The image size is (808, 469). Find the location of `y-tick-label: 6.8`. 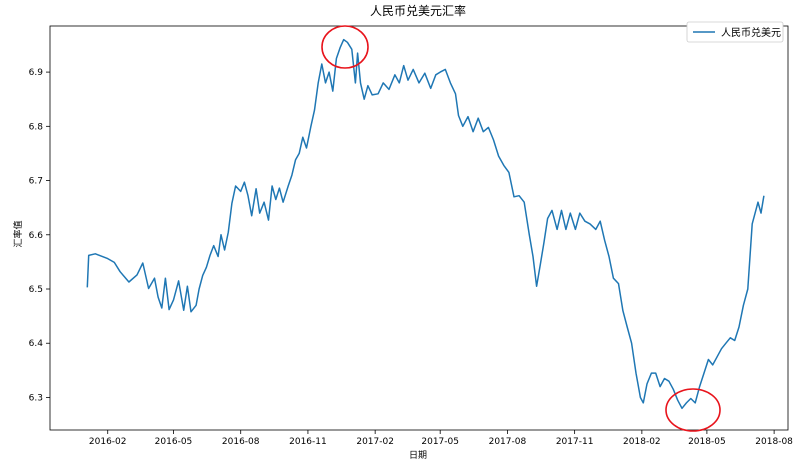

y-tick-label: 6.8 is located at coordinates (36, 127).